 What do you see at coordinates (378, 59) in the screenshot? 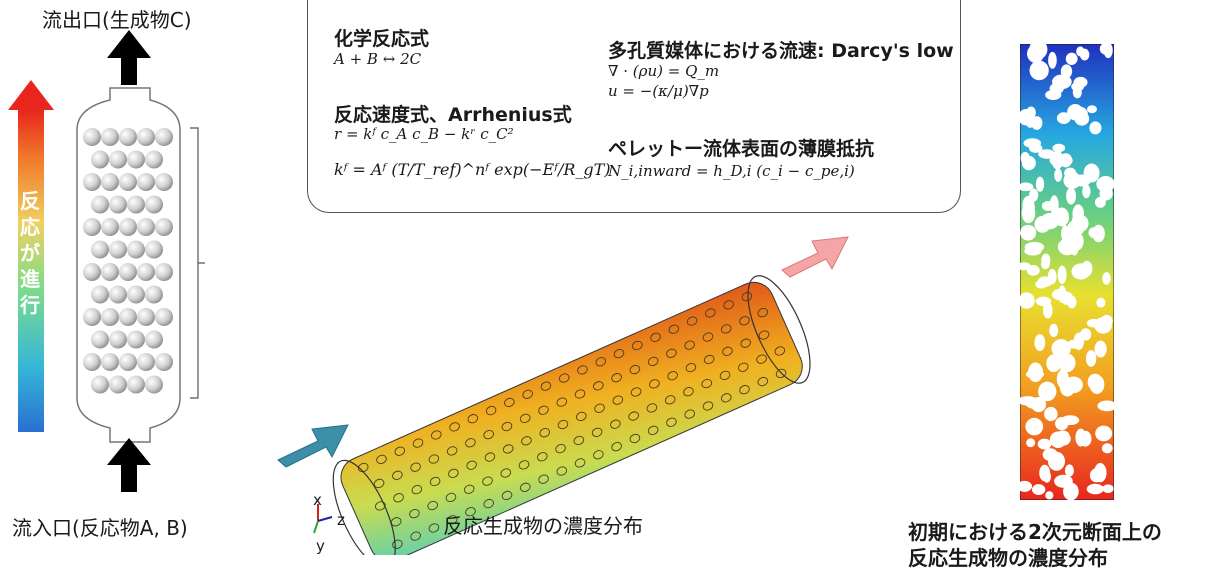
I see `chem-equation: A + B ↔ 2C` at bounding box center [378, 59].